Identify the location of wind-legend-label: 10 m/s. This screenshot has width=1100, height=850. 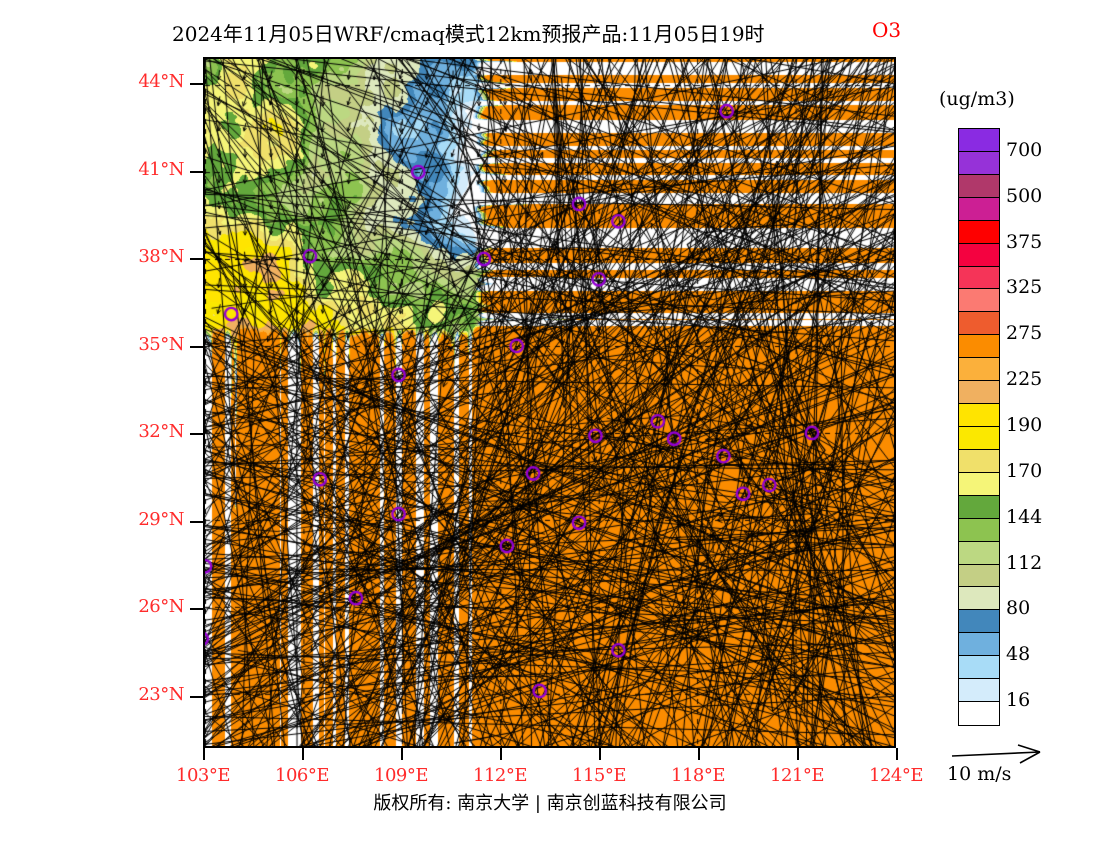
(979, 774).